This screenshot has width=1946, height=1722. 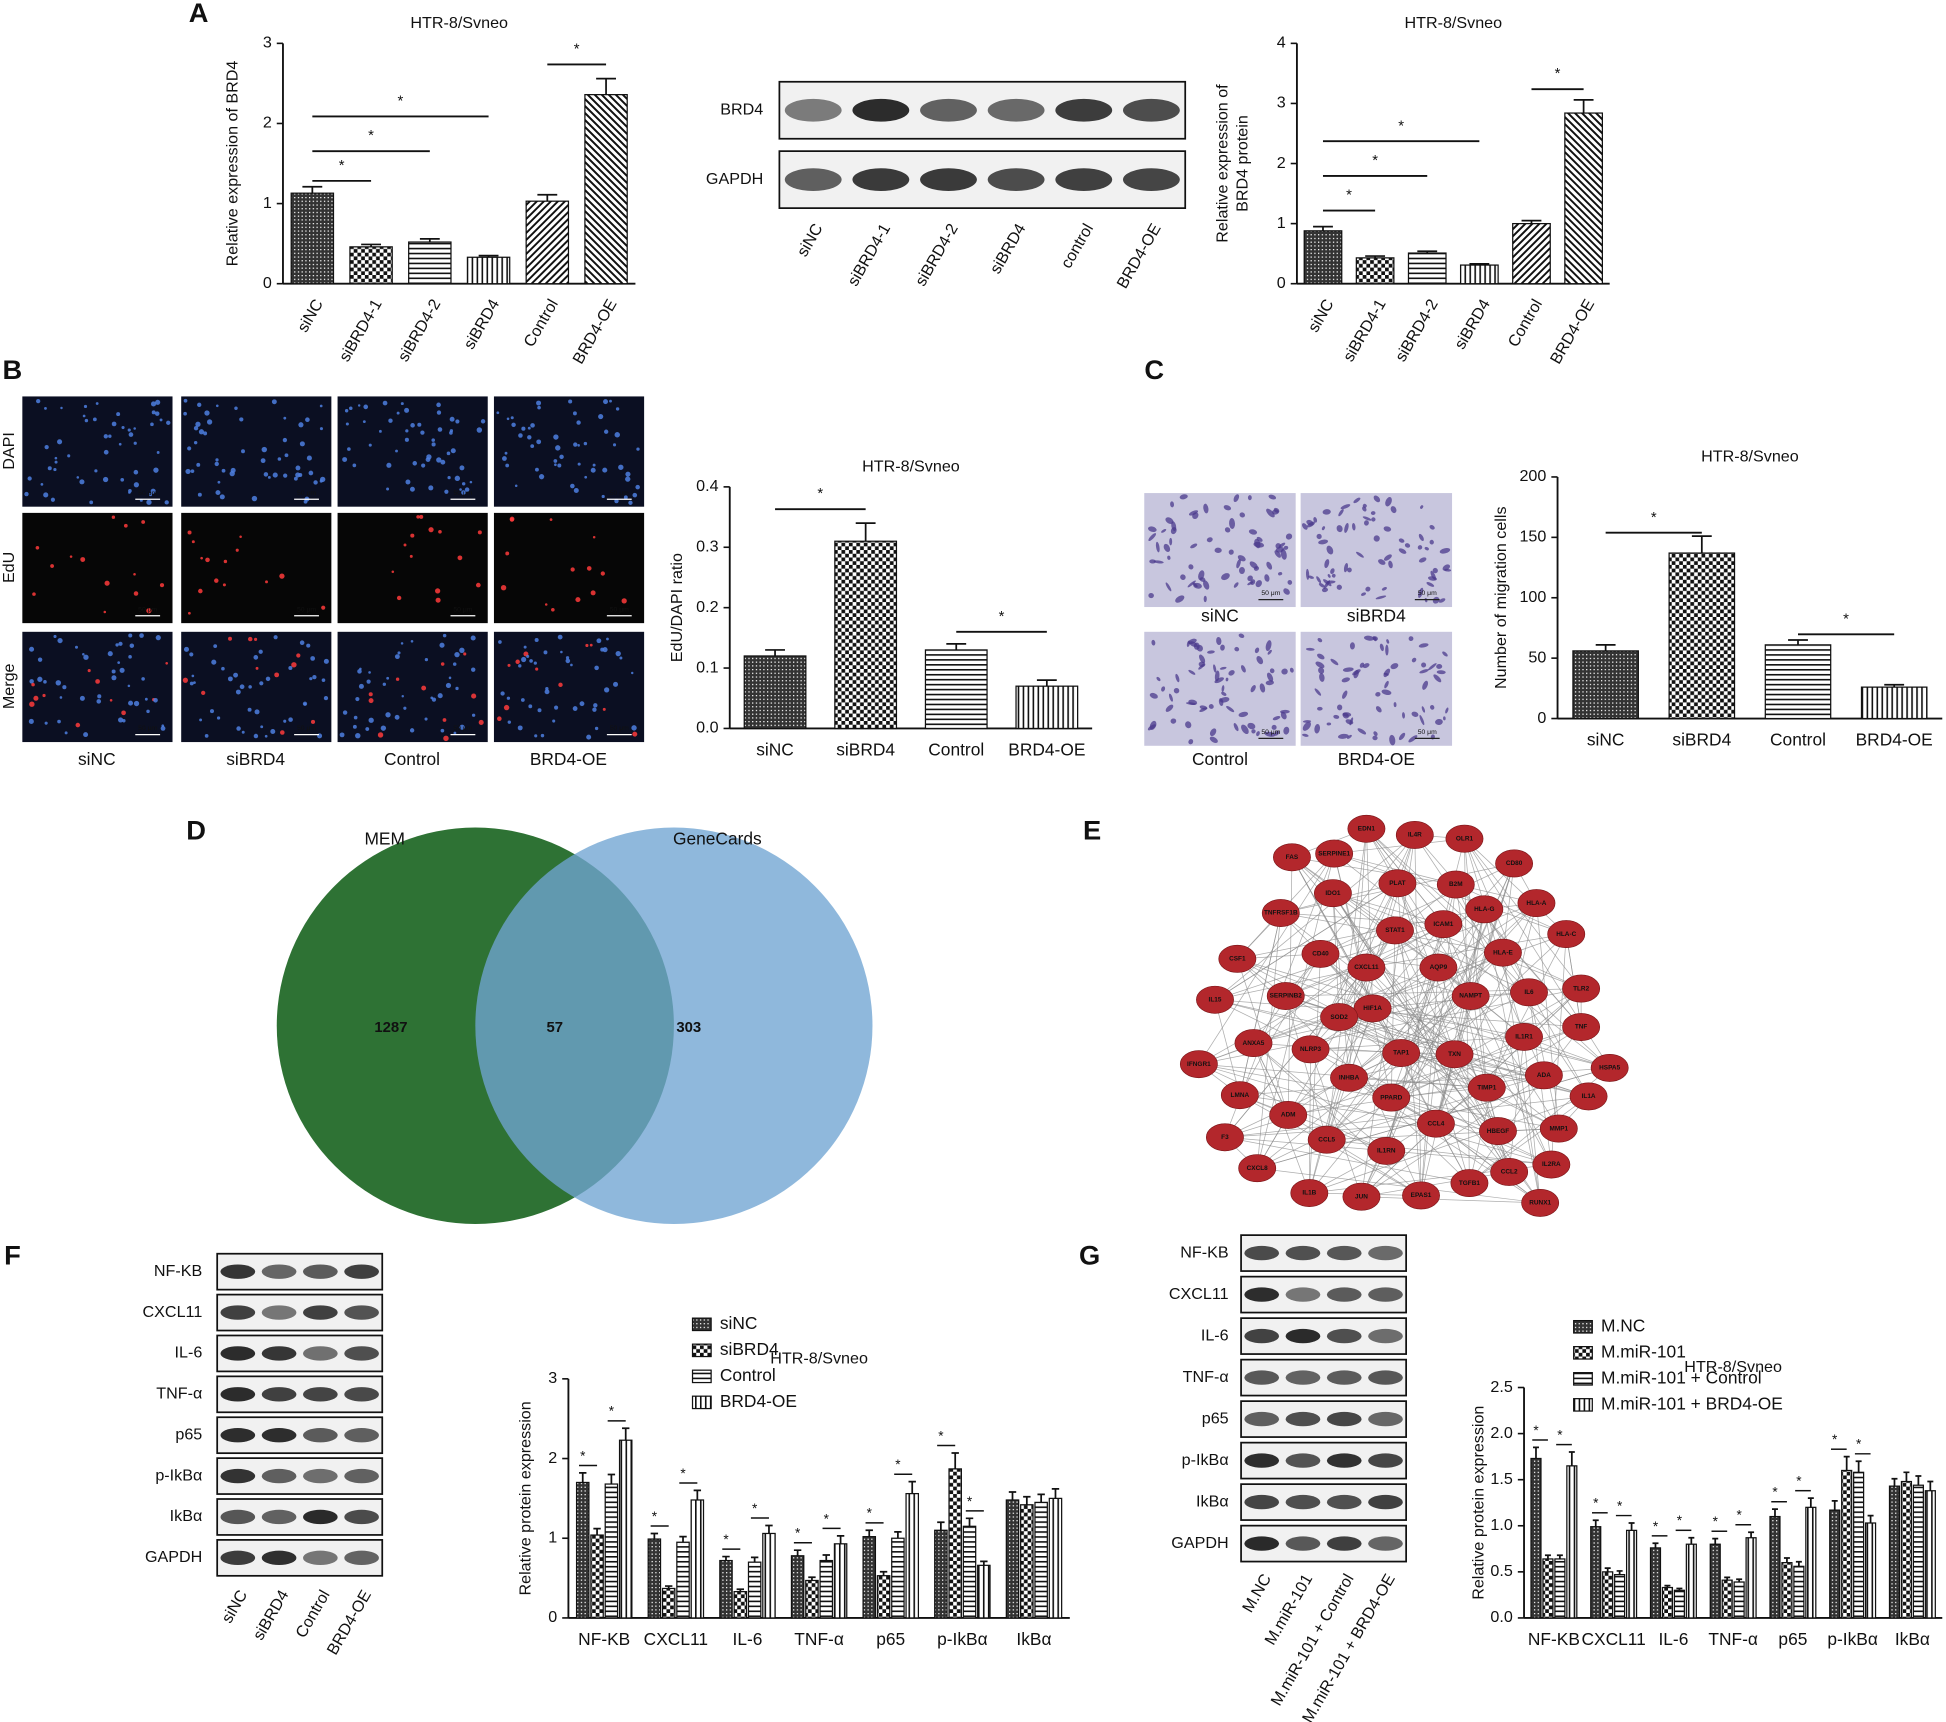 What do you see at coordinates (734, 179) in the screenshot?
I see `blot-row-label: GAPDH` at bounding box center [734, 179].